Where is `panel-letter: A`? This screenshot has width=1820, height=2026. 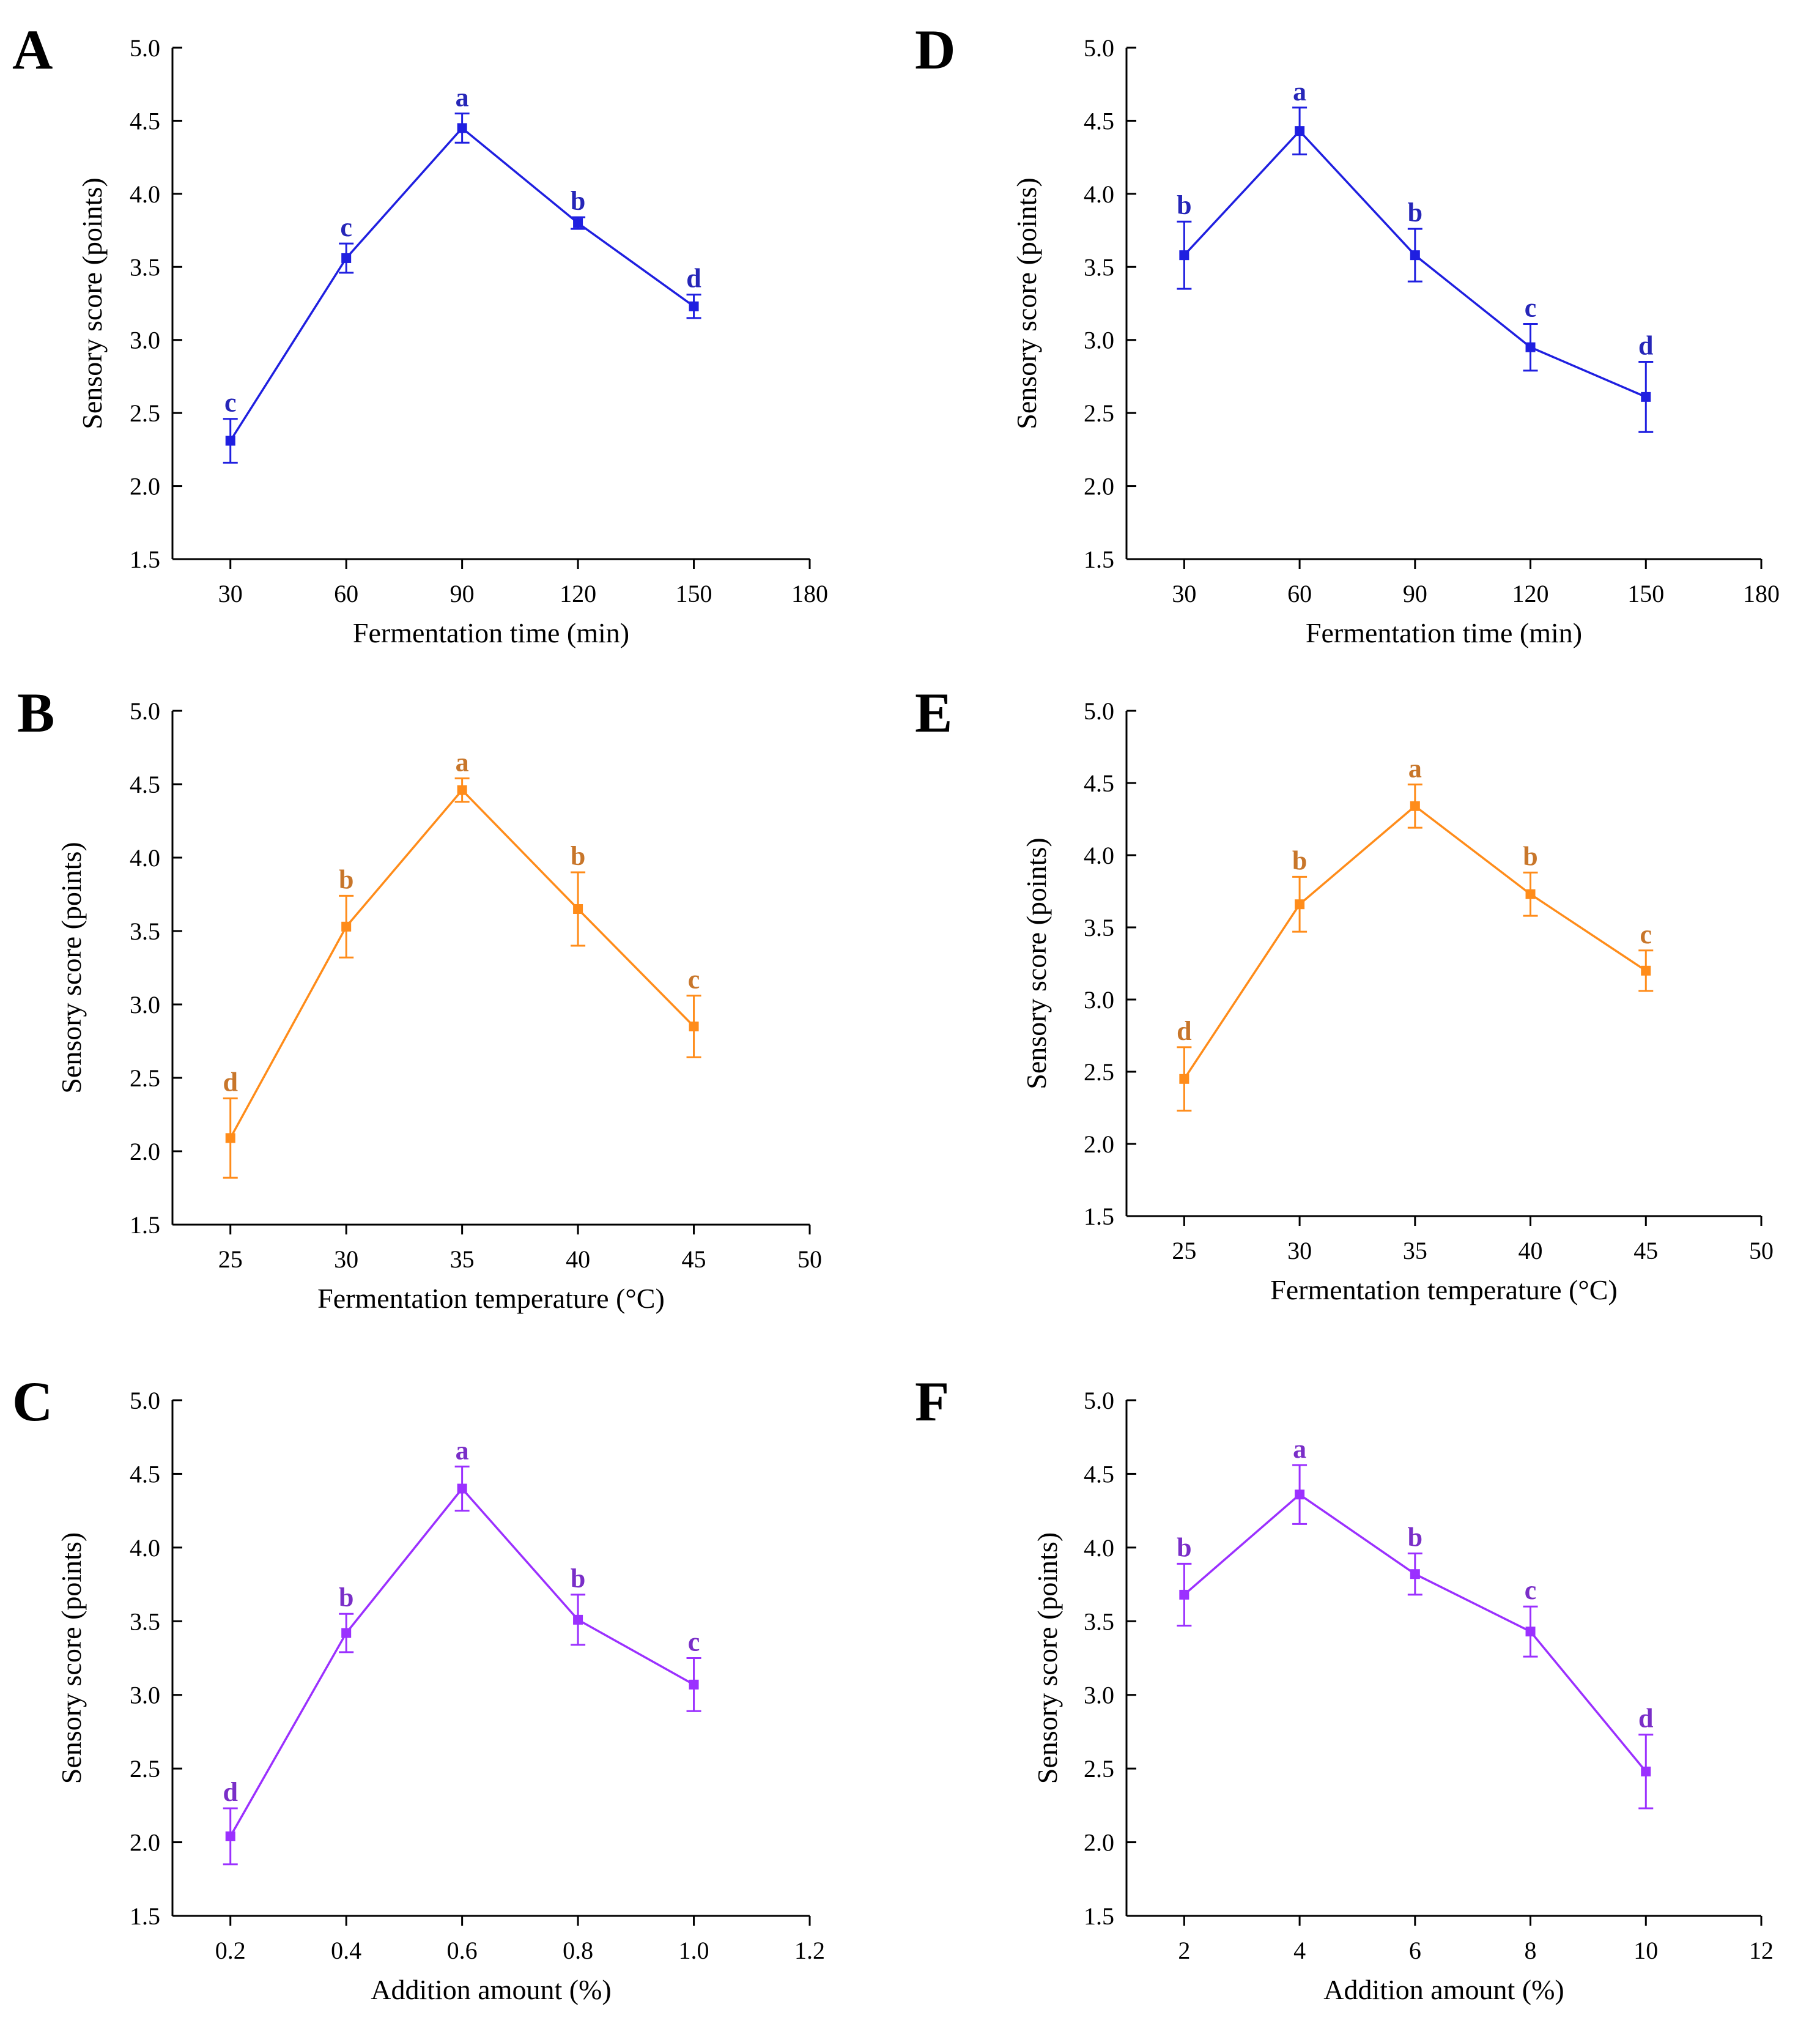
panel-letter: A is located at coordinates (32, 49).